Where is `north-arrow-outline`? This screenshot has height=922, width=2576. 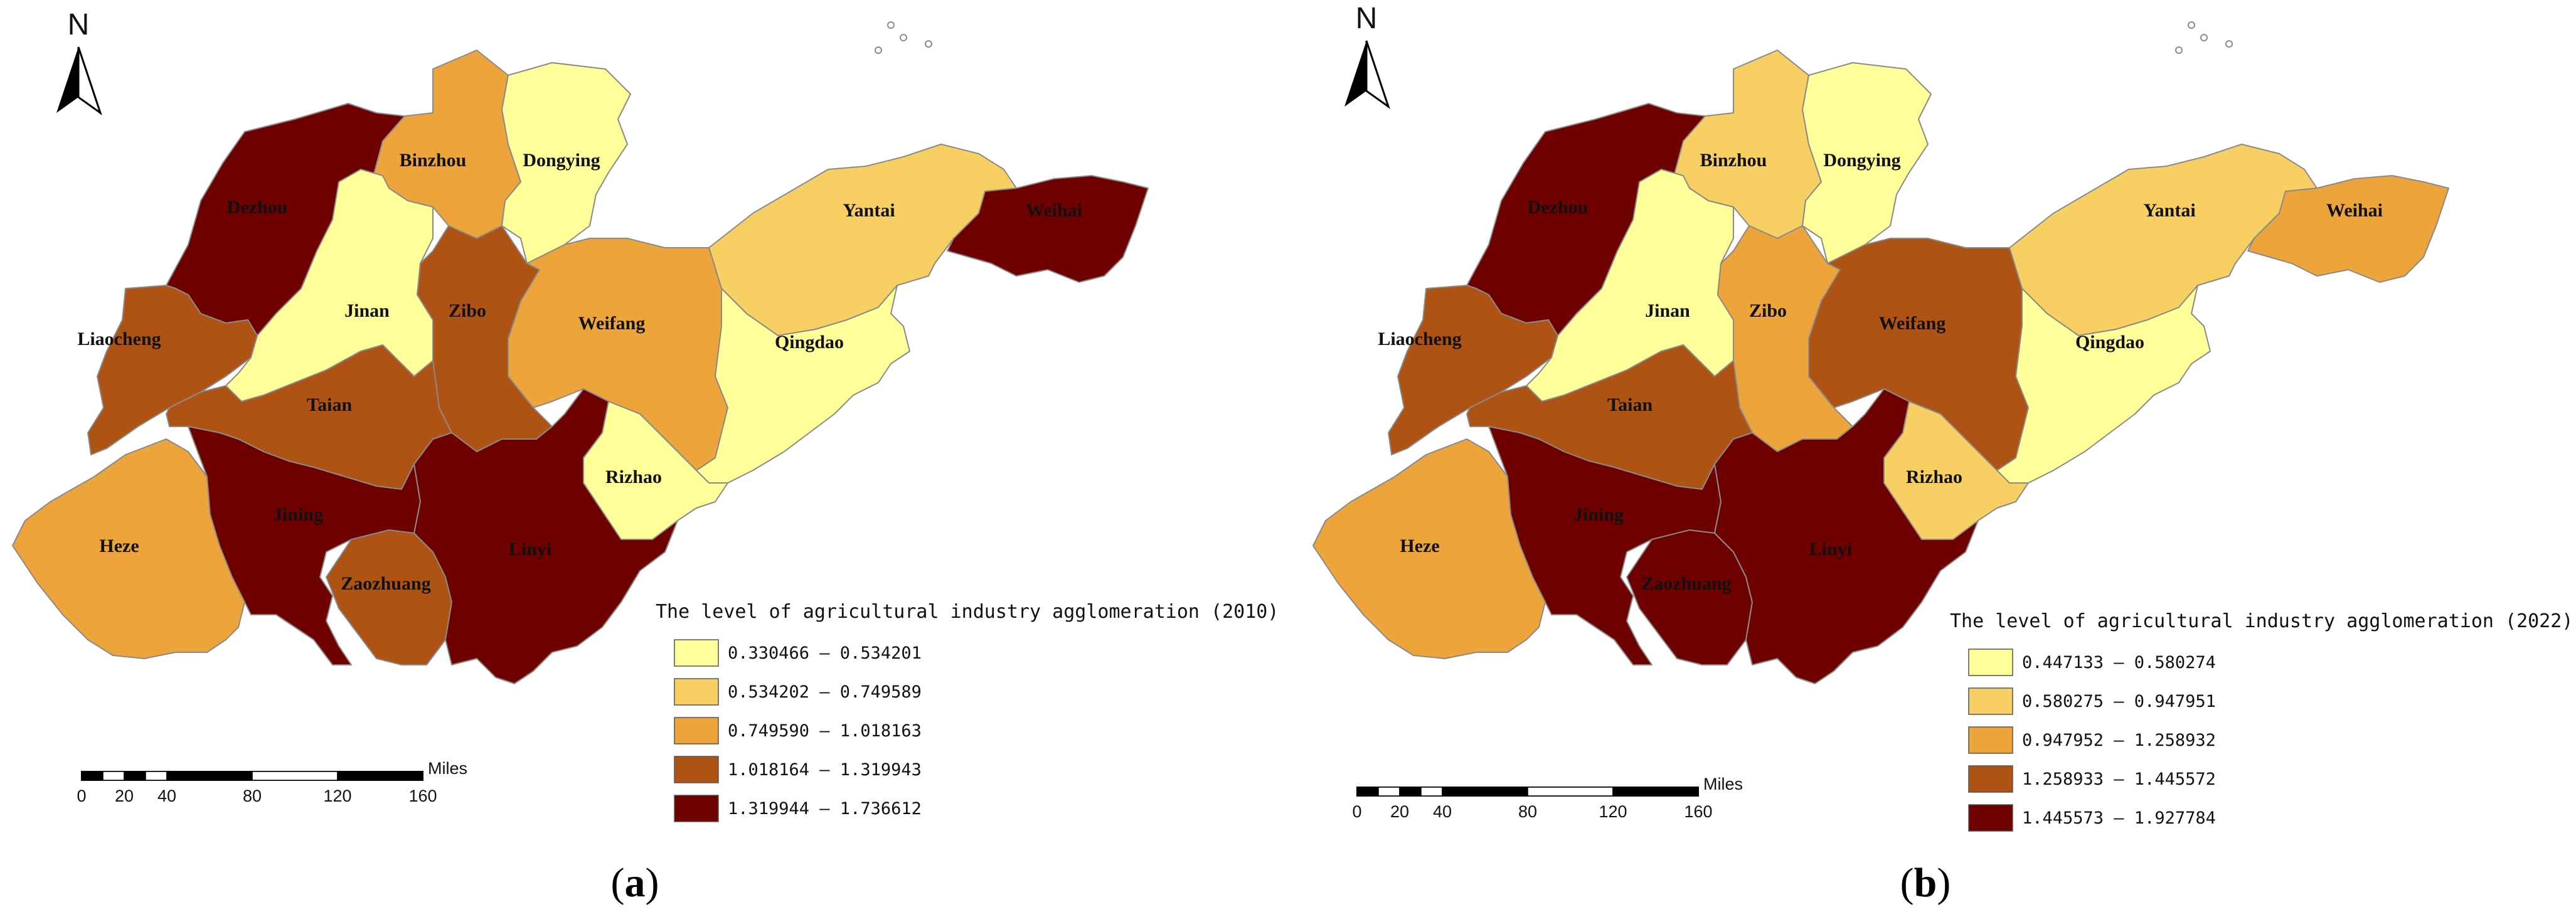 north-arrow-outline is located at coordinates (1378, 75).